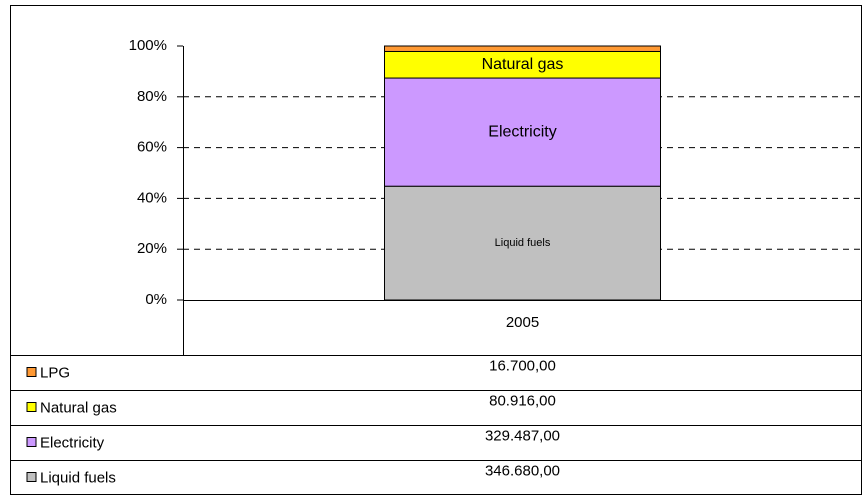 The image size is (863, 500). I want to click on legend-label: LPG, so click(55, 372).